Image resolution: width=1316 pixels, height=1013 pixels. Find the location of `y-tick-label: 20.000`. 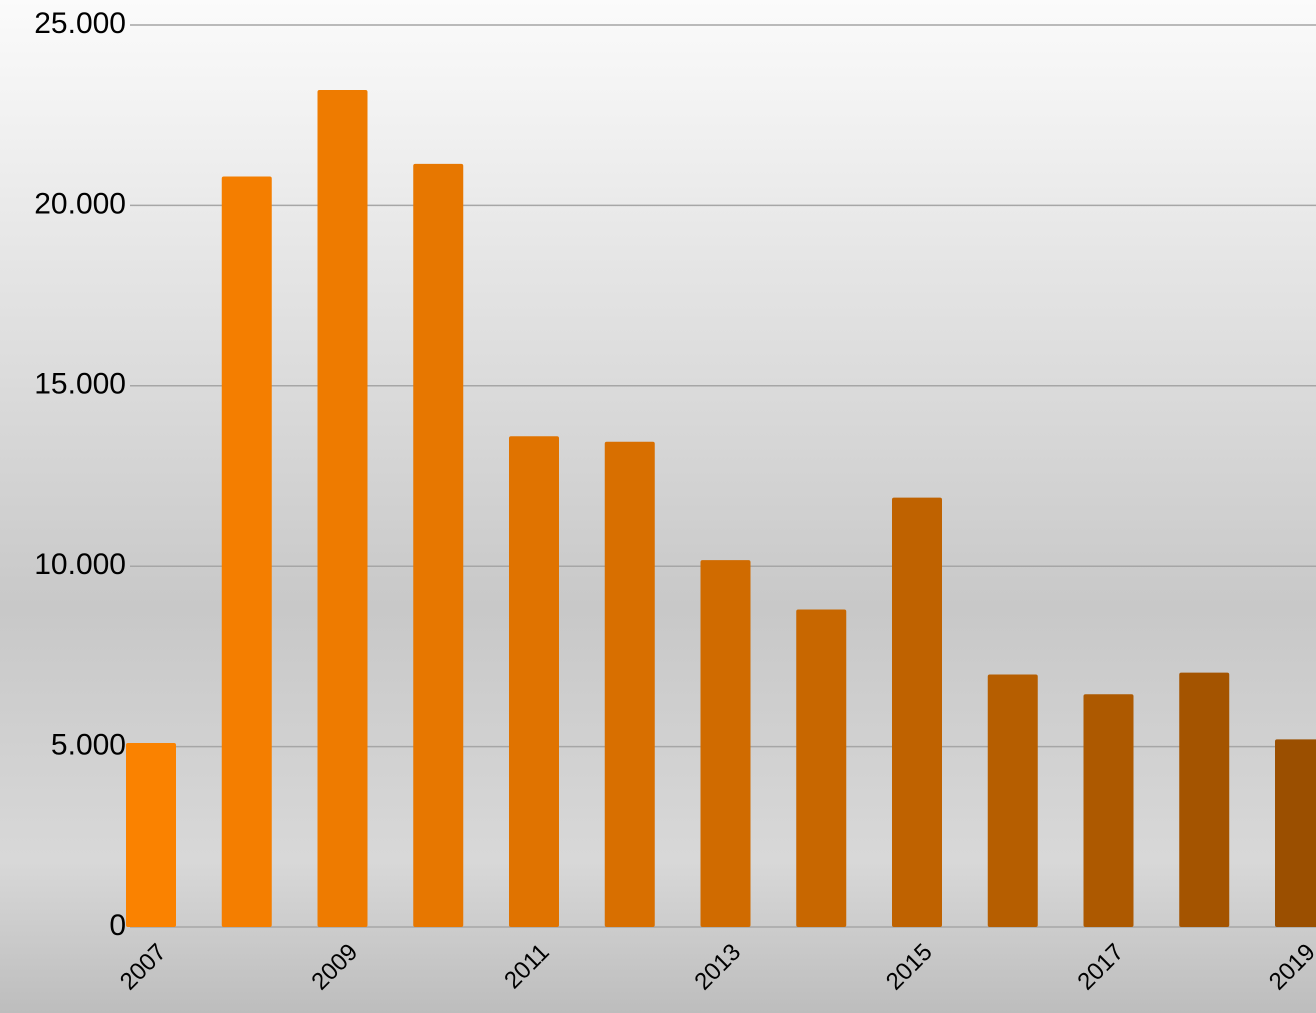

y-tick-label: 20.000 is located at coordinates (80, 203).